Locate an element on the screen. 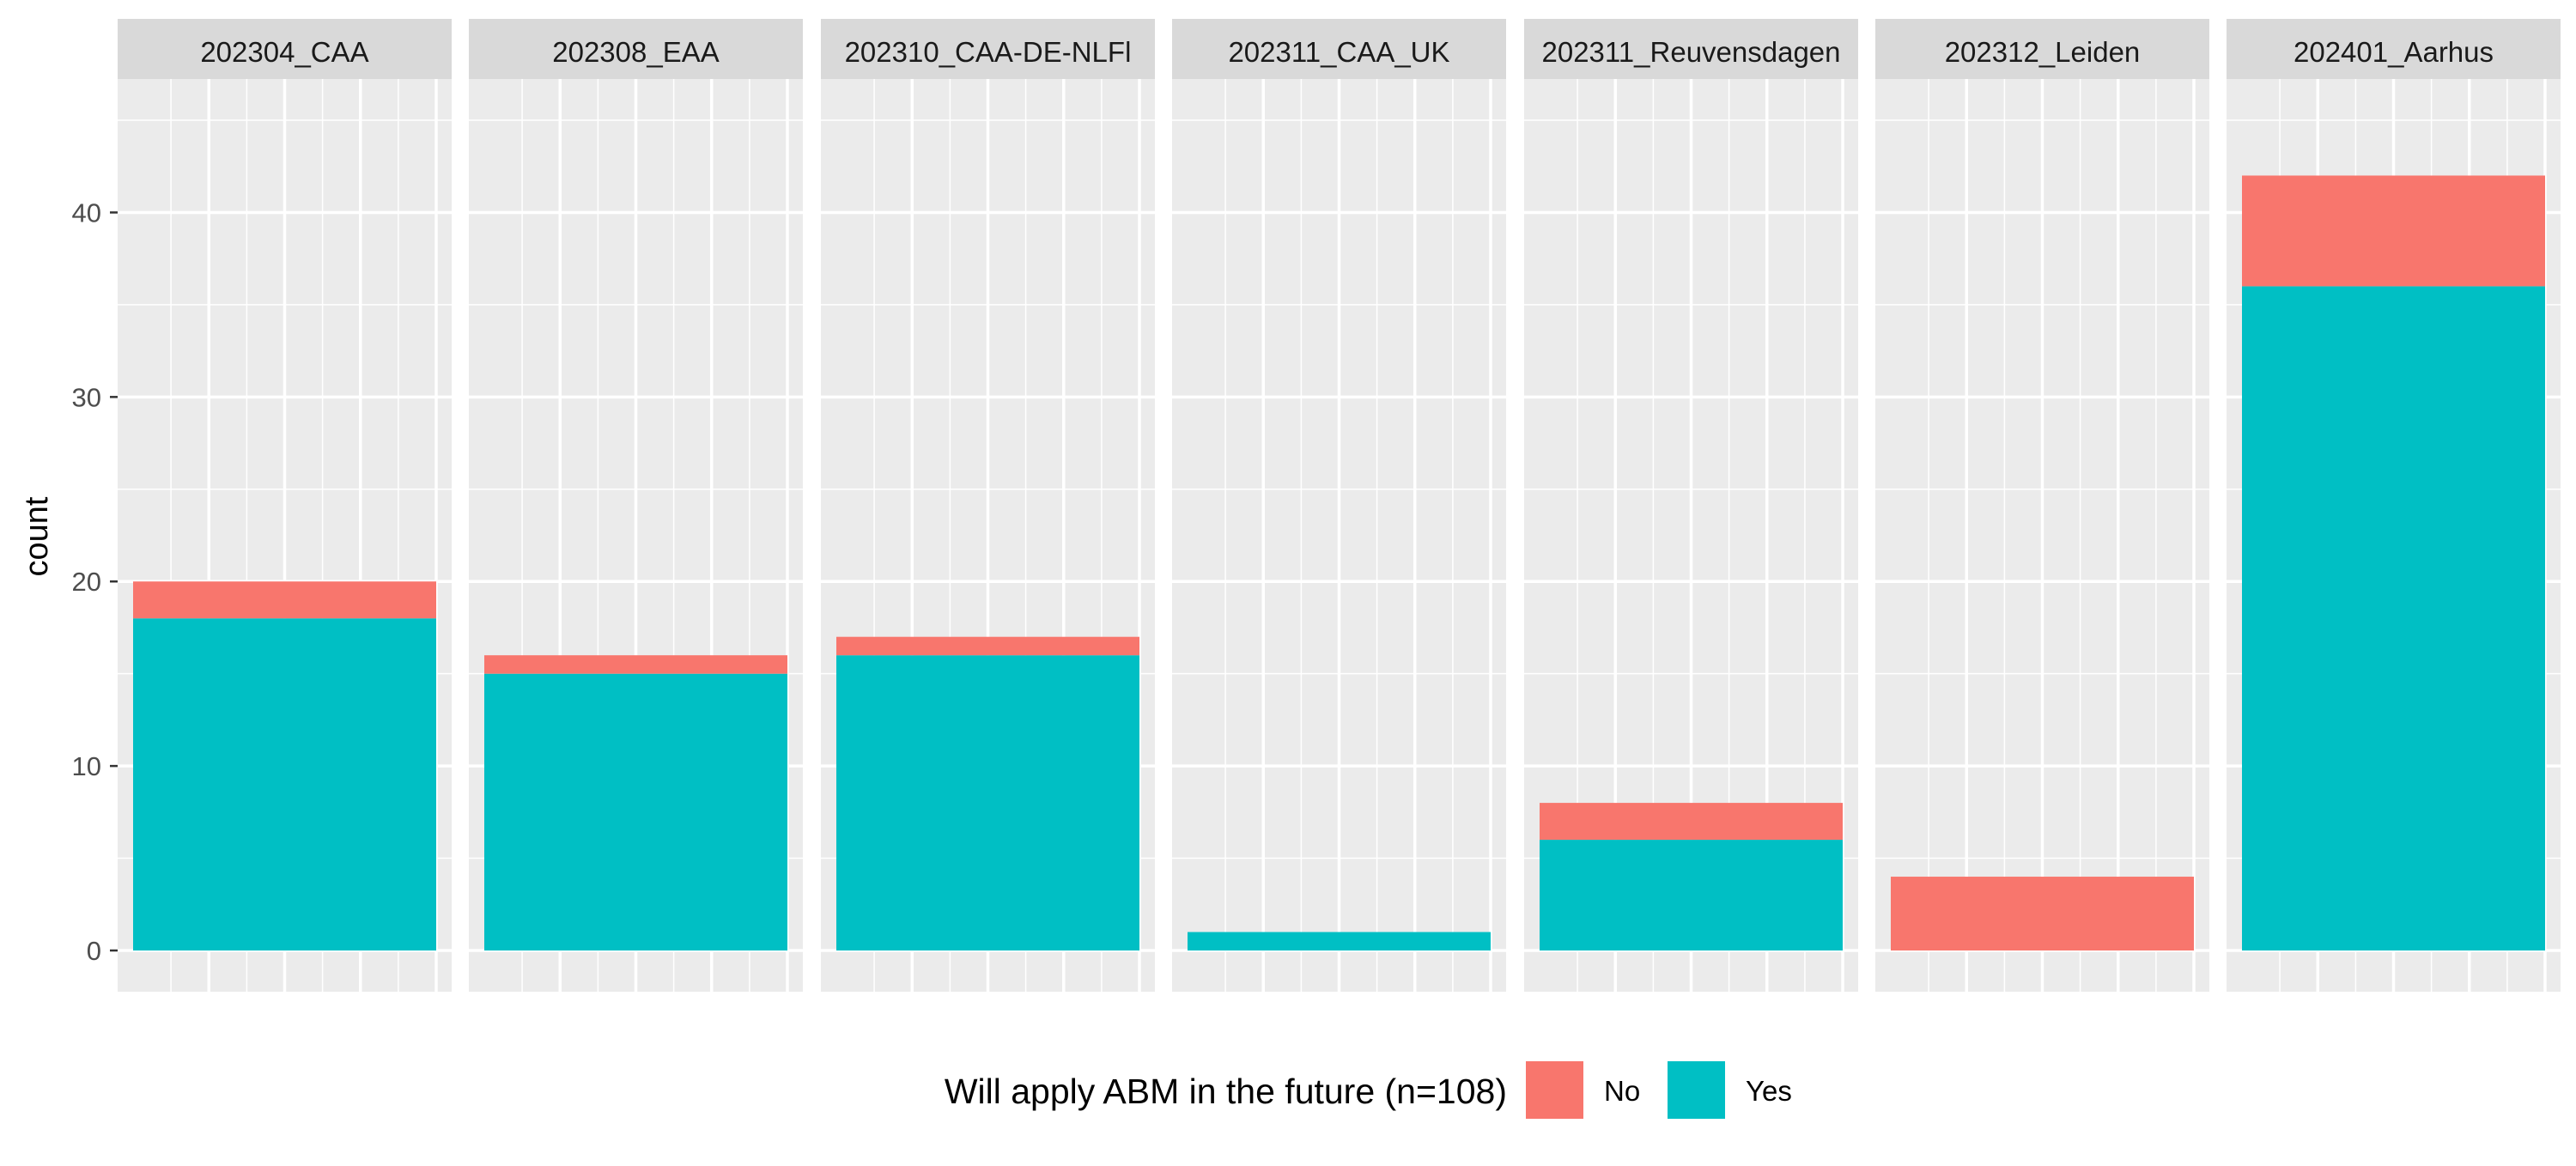 This screenshot has width=2576, height=1166. y-tick-label: 40 is located at coordinates (86, 212).